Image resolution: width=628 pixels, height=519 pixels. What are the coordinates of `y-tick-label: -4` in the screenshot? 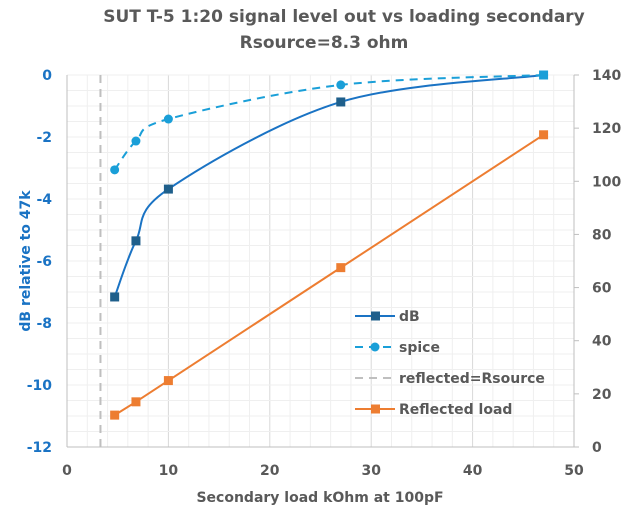 It's located at (44, 200).